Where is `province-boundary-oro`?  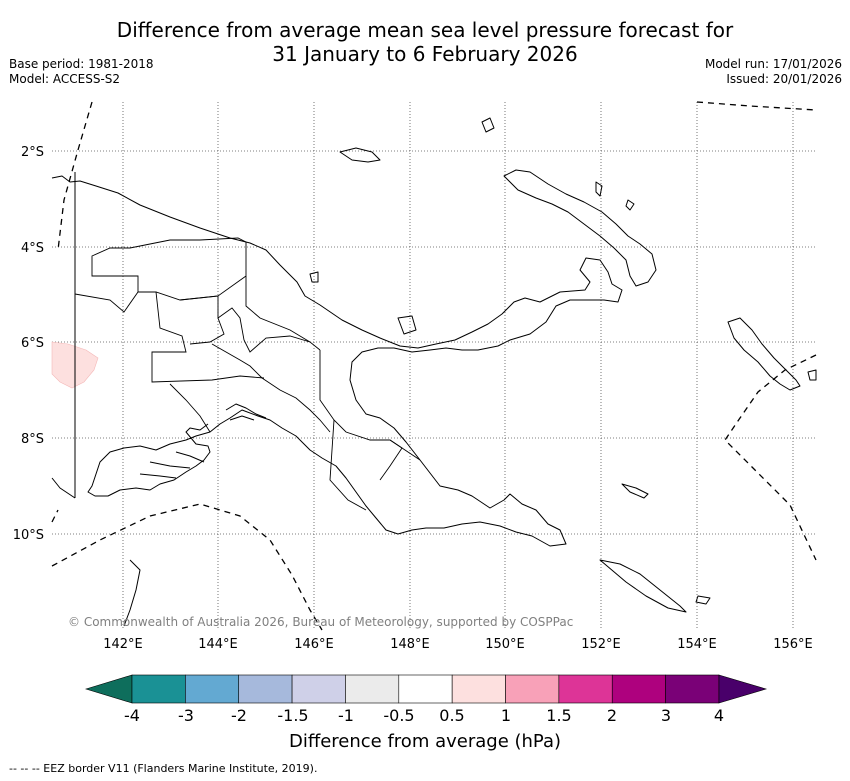
province-boundary-oro is located at coordinates (405, 450).